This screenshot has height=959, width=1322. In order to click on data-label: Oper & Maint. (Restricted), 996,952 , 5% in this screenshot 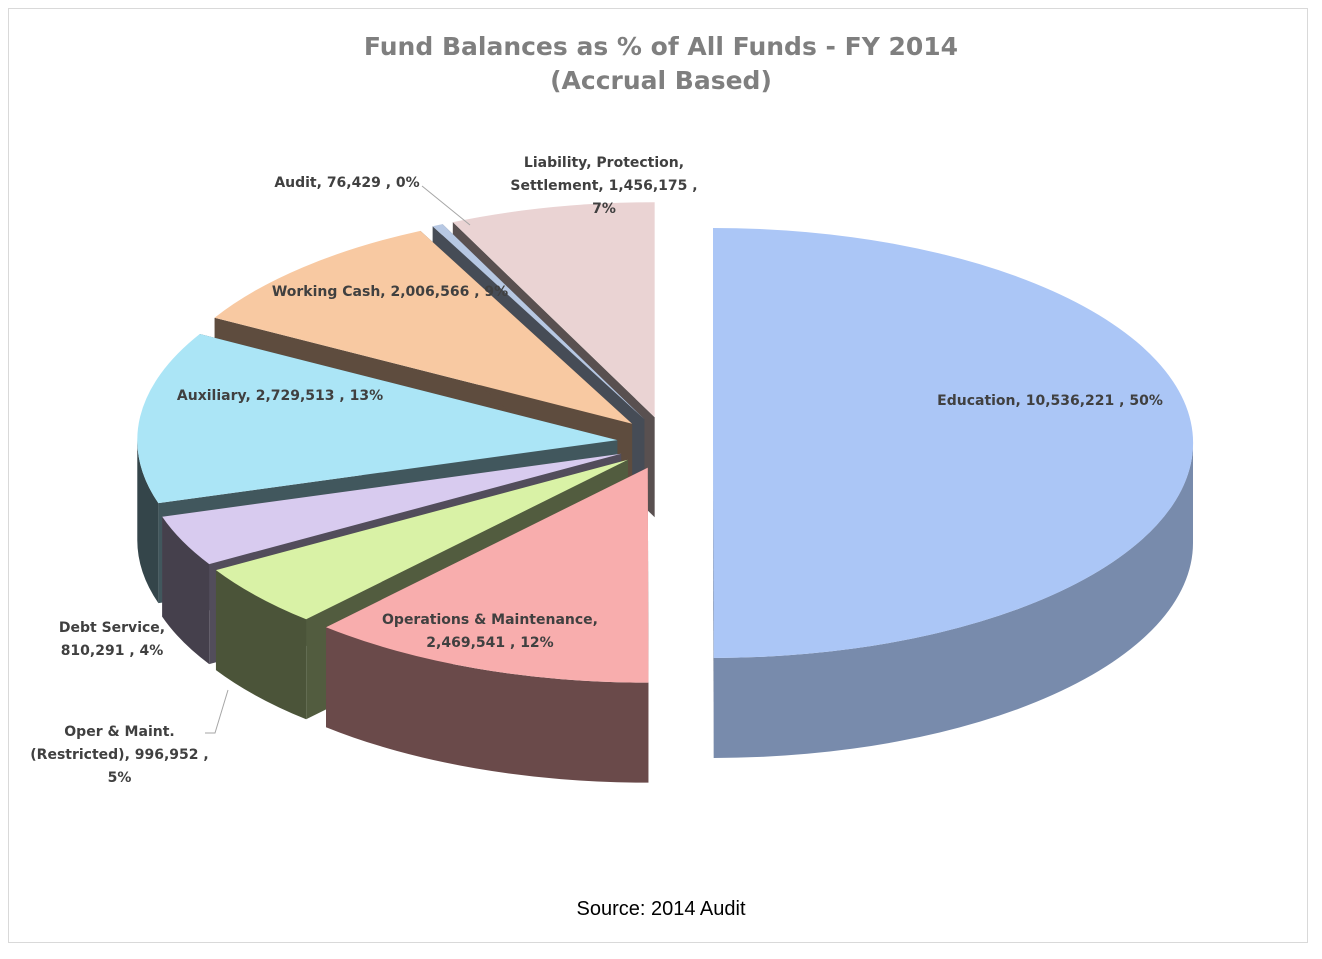, I will do `click(119, 755)`.